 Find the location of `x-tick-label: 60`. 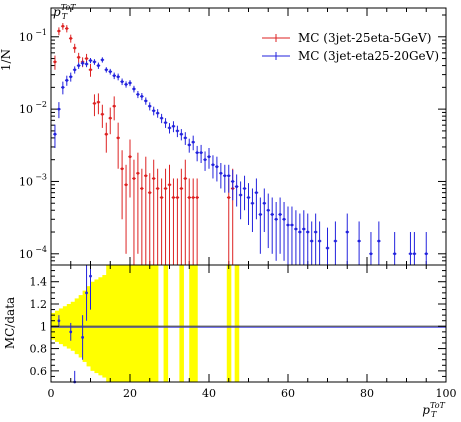

x-tick-label: 60 is located at coordinates (288, 393).